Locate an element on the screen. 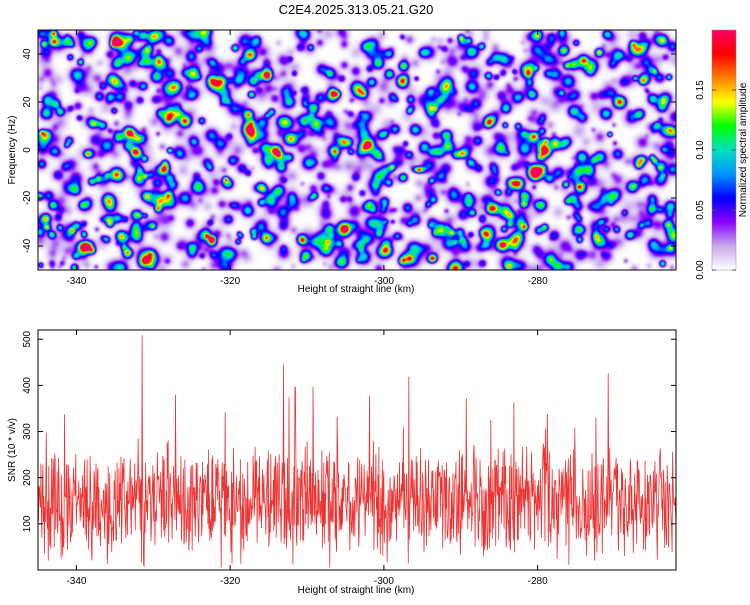  colorbar-tick-label: 0.15 is located at coordinates (700, 90).